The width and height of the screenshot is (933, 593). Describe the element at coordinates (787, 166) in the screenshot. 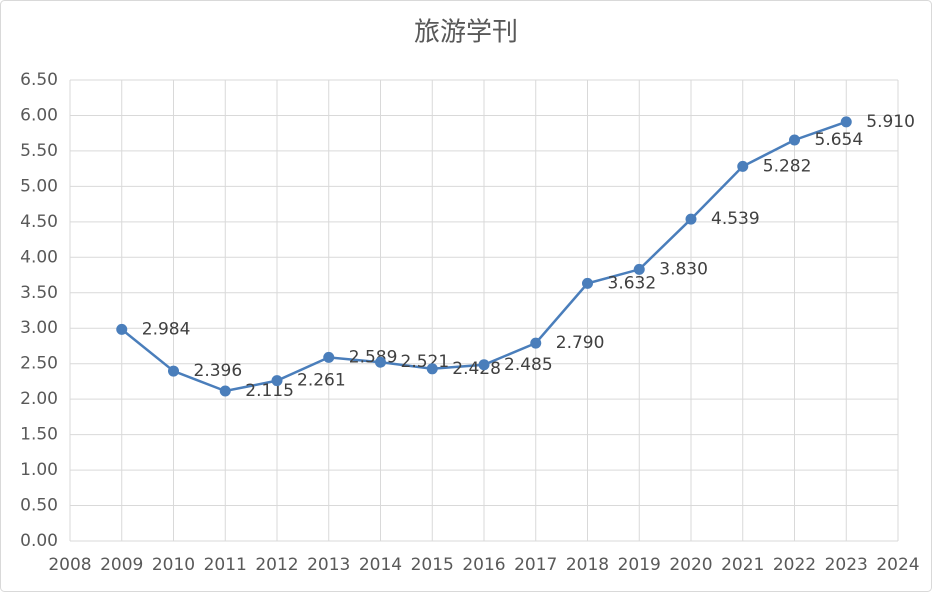

I see `data-label: 5.282` at that location.